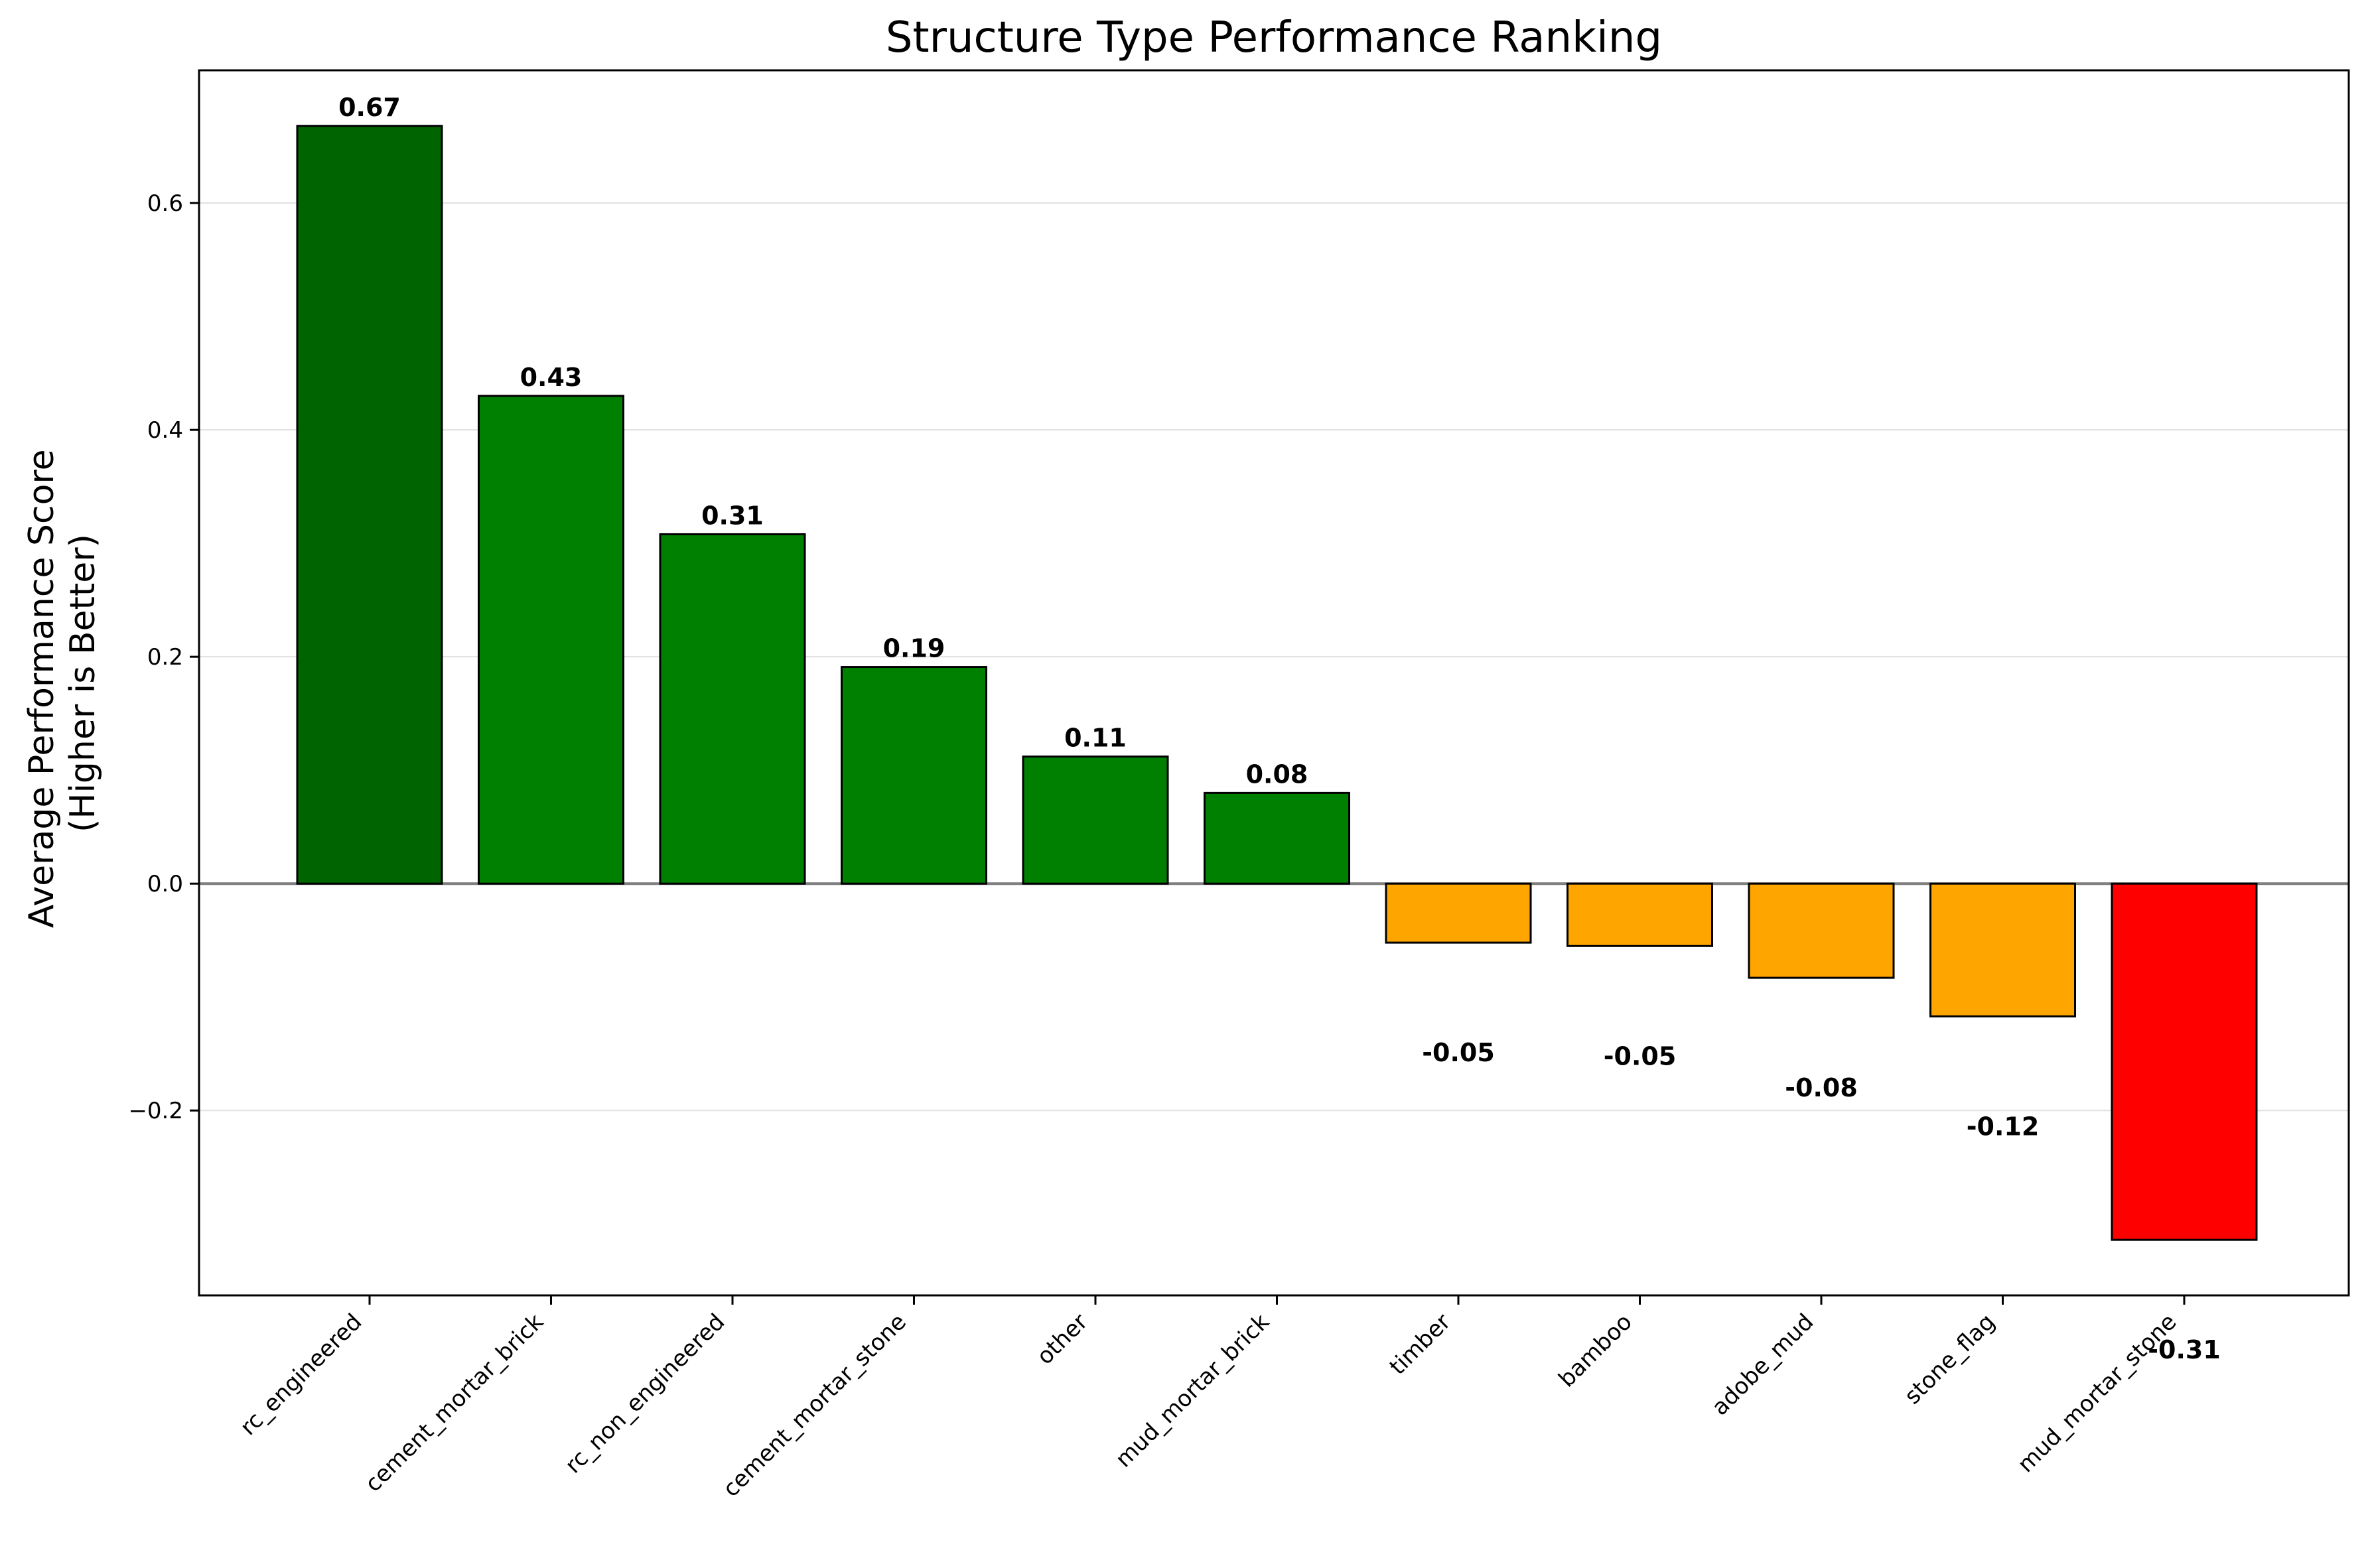 Image resolution: width=2368 pixels, height=1568 pixels. What do you see at coordinates (1277, 838) in the screenshot?
I see `bar-mud_mortar_brick` at bounding box center [1277, 838].